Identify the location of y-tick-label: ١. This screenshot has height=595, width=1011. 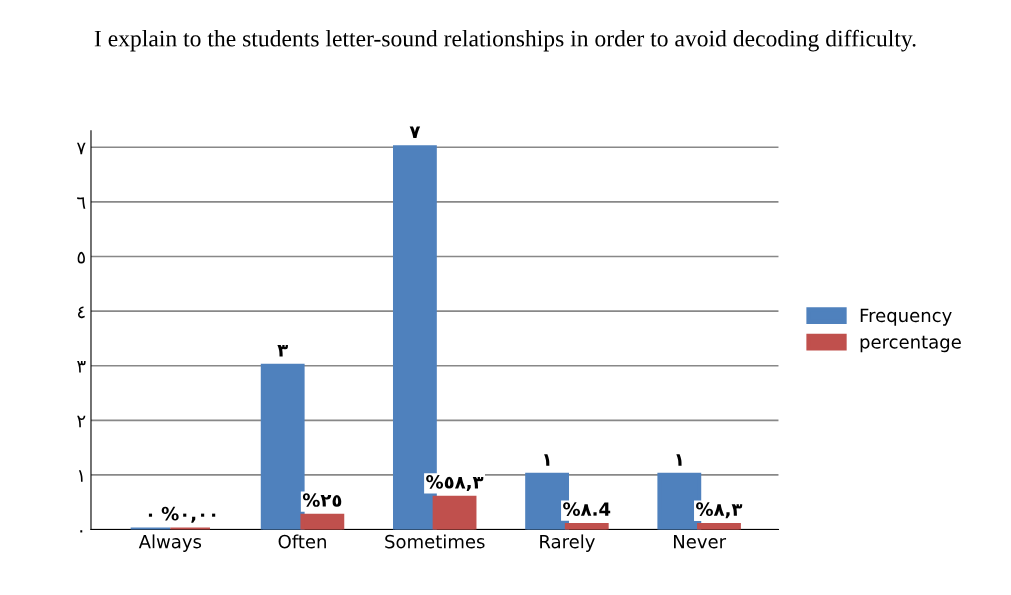
(80, 476).